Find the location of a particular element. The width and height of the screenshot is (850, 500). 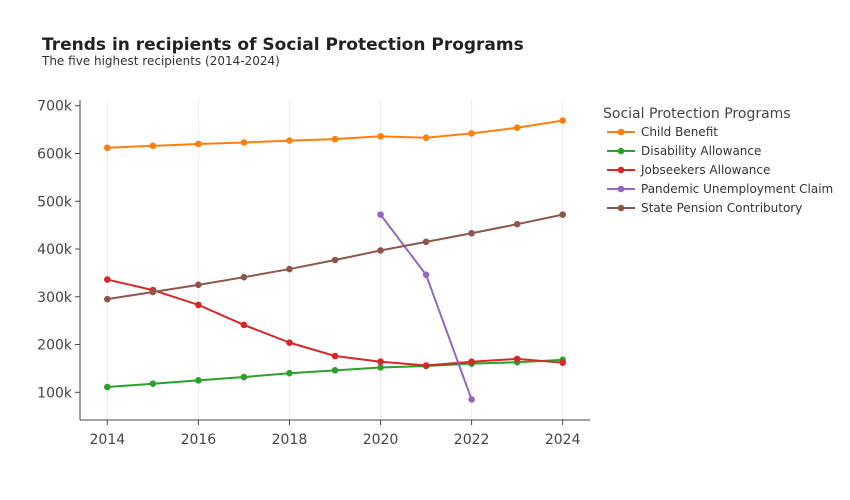

series-line-jobseekers-allowance is located at coordinates (335, 322).